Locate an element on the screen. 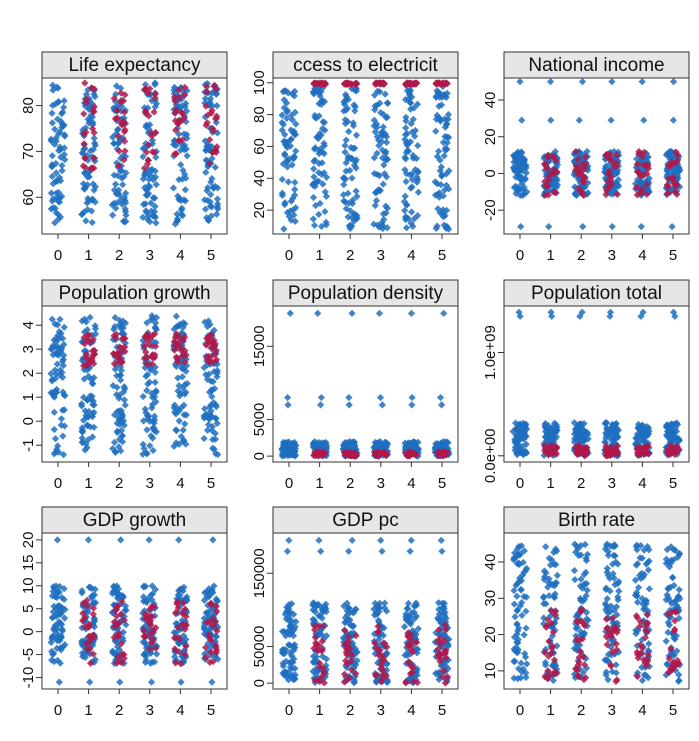 This screenshot has width=699, height=741. y-tick-label: 0 is located at coordinates (28, 421).